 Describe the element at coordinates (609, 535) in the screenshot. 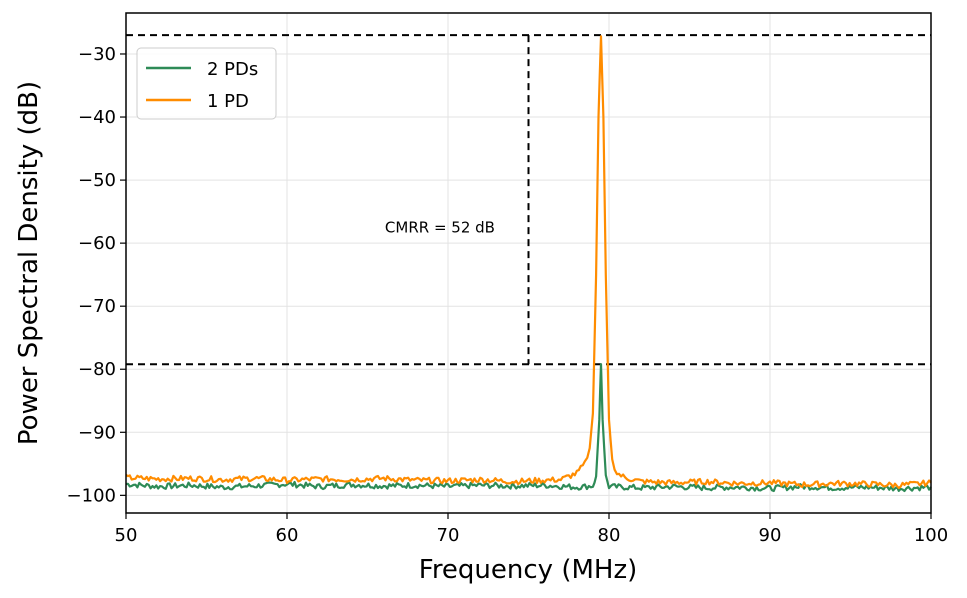

I see `x-tick-label: 80` at that location.